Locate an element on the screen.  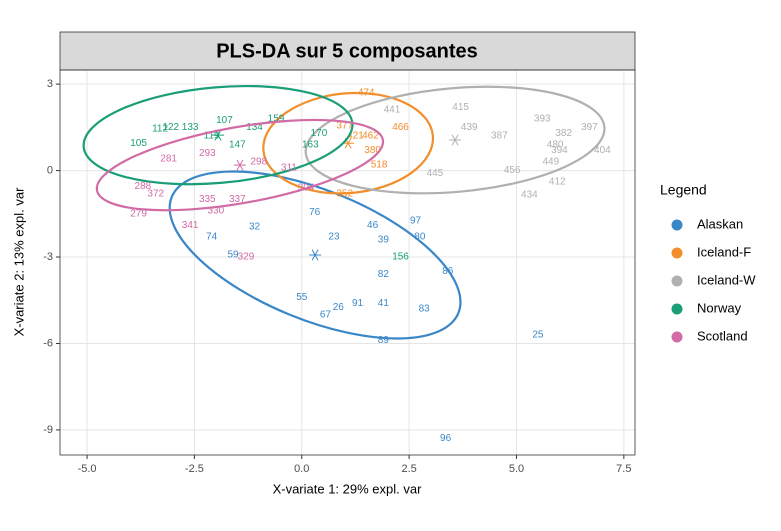
x-tick-label: 5.0 is located at coordinates (516, 469).